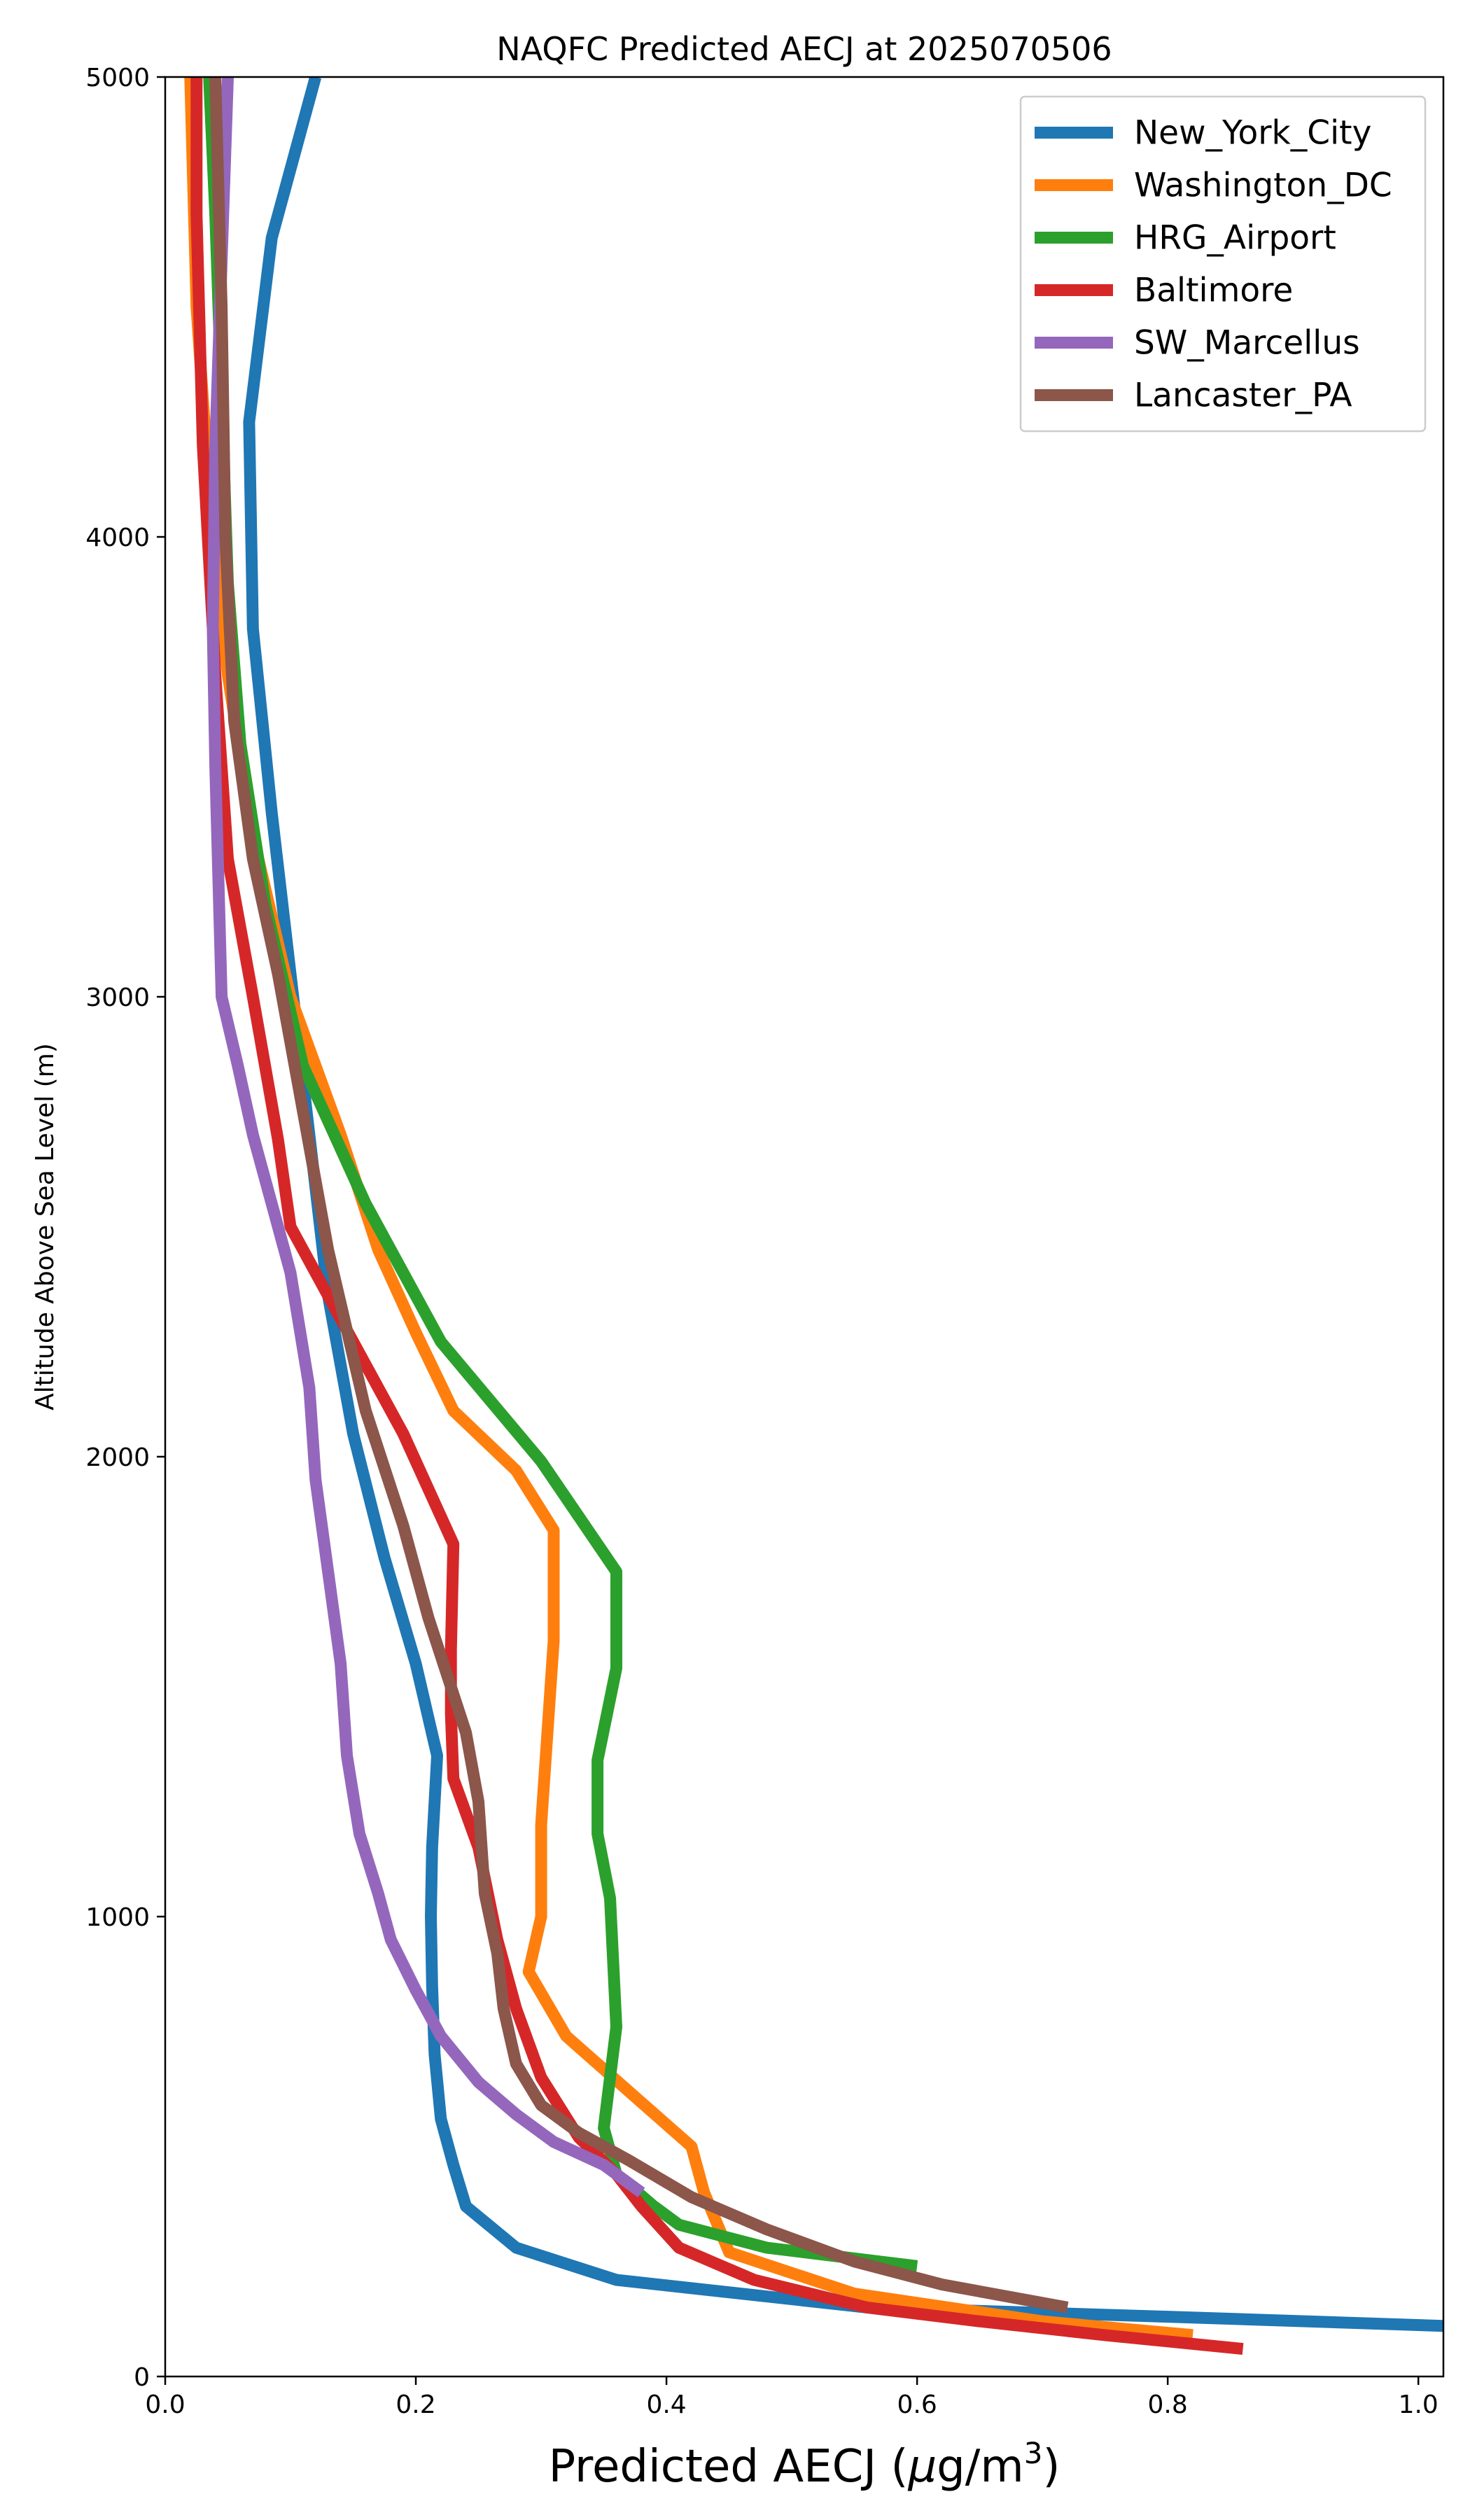 The height and width of the screenshot is (2520, 1470). Describe the element at coordinates (729, 2467) in the screenshot. I see `x-axis-label-text: Predicted AECJ (` at that location.